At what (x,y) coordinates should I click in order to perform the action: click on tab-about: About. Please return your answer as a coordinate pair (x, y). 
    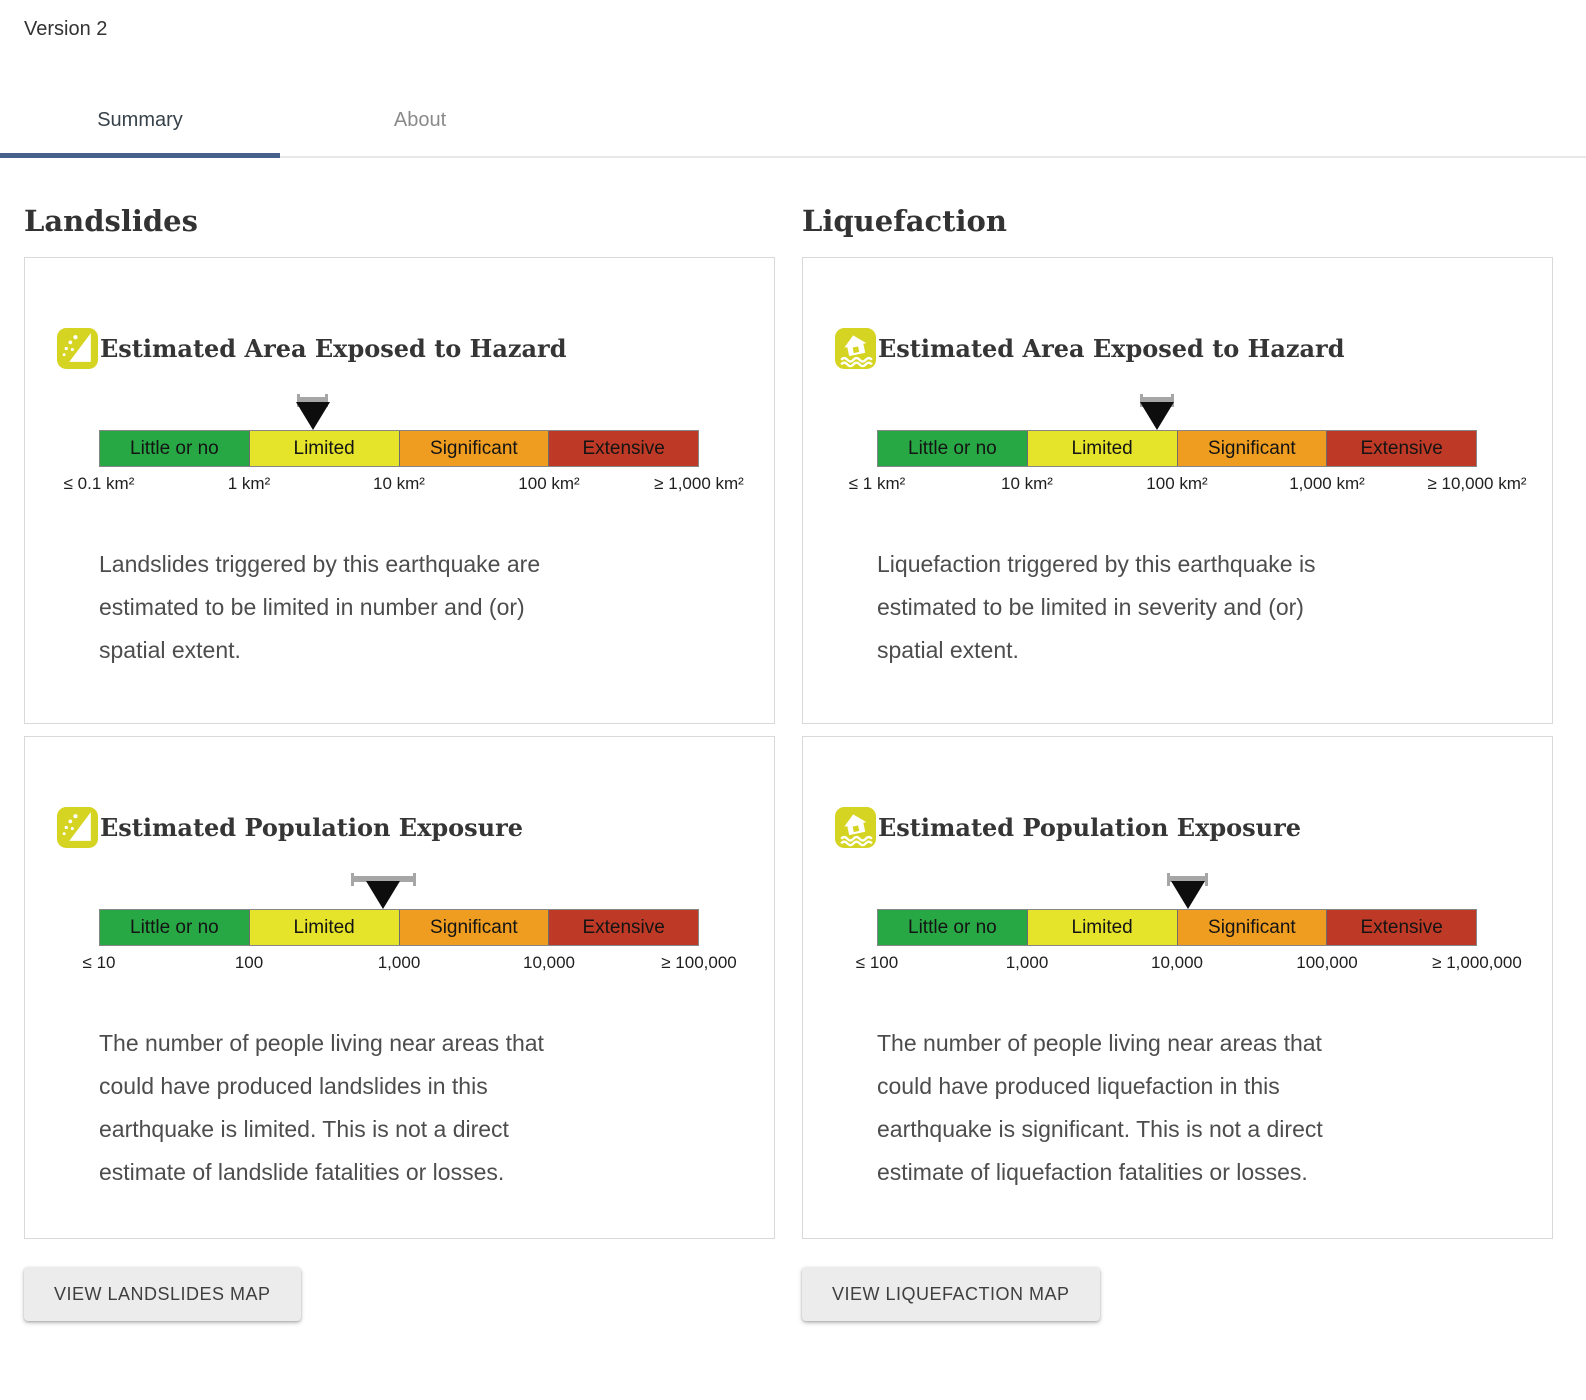
    Looking at the image, I should click on (420, 120).